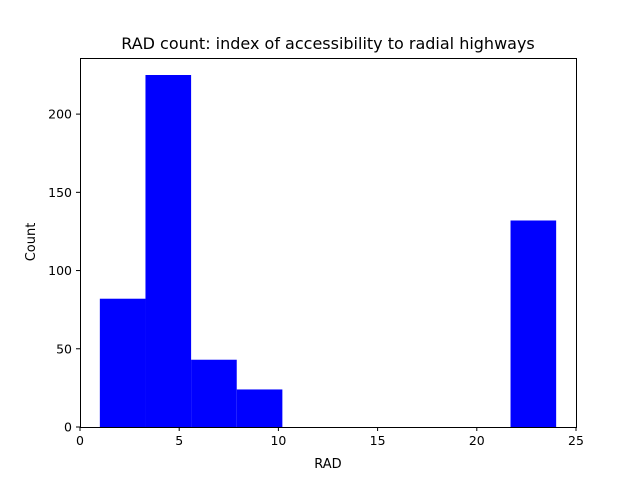  I want to click on y-tick-label: 50, so click(64, 348).